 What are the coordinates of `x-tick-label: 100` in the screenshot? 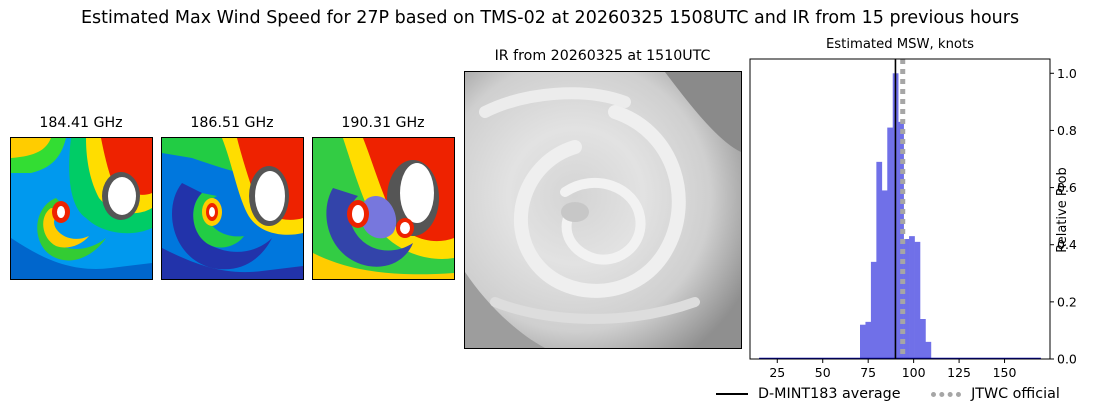 It's located at (914, 372).